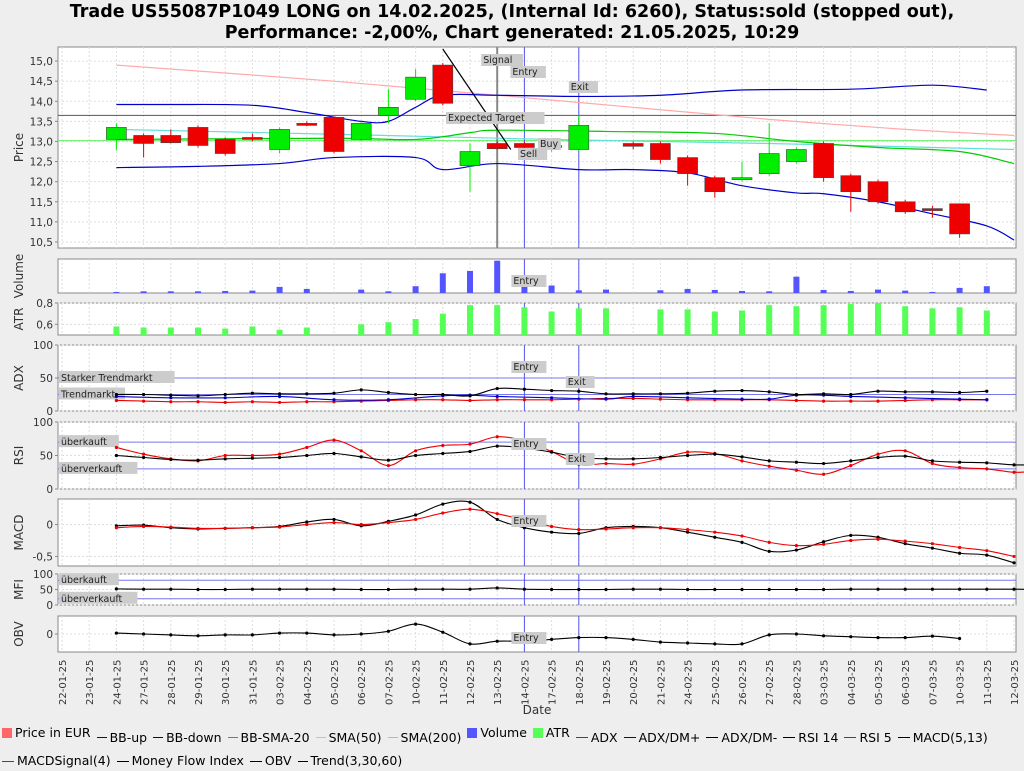 This screenshot has width=1024, height=771. What do you see at coordinates (486, 118) in the screenshot?
I see `expected-target-label: Expected Target` at bounding box center [486, 118].